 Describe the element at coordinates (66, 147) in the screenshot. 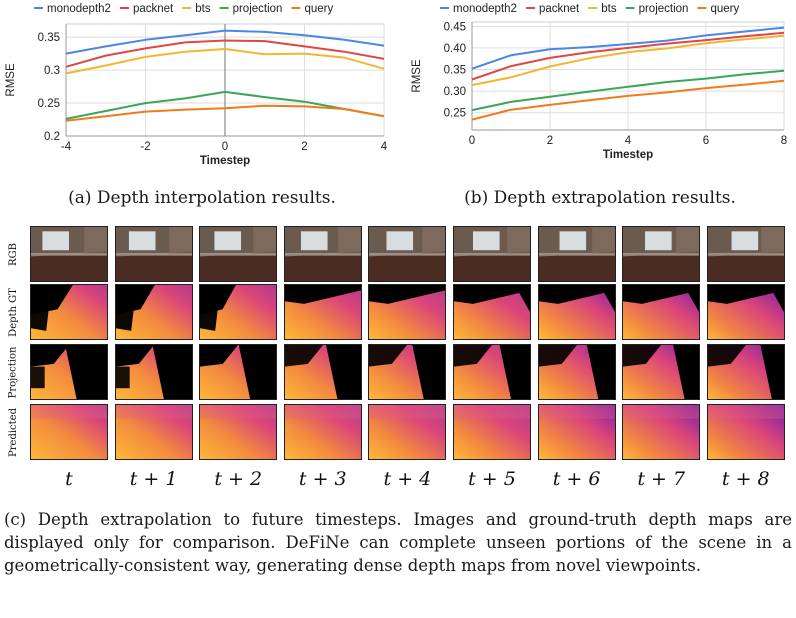

I see `x-tick-label: -4` at that location.